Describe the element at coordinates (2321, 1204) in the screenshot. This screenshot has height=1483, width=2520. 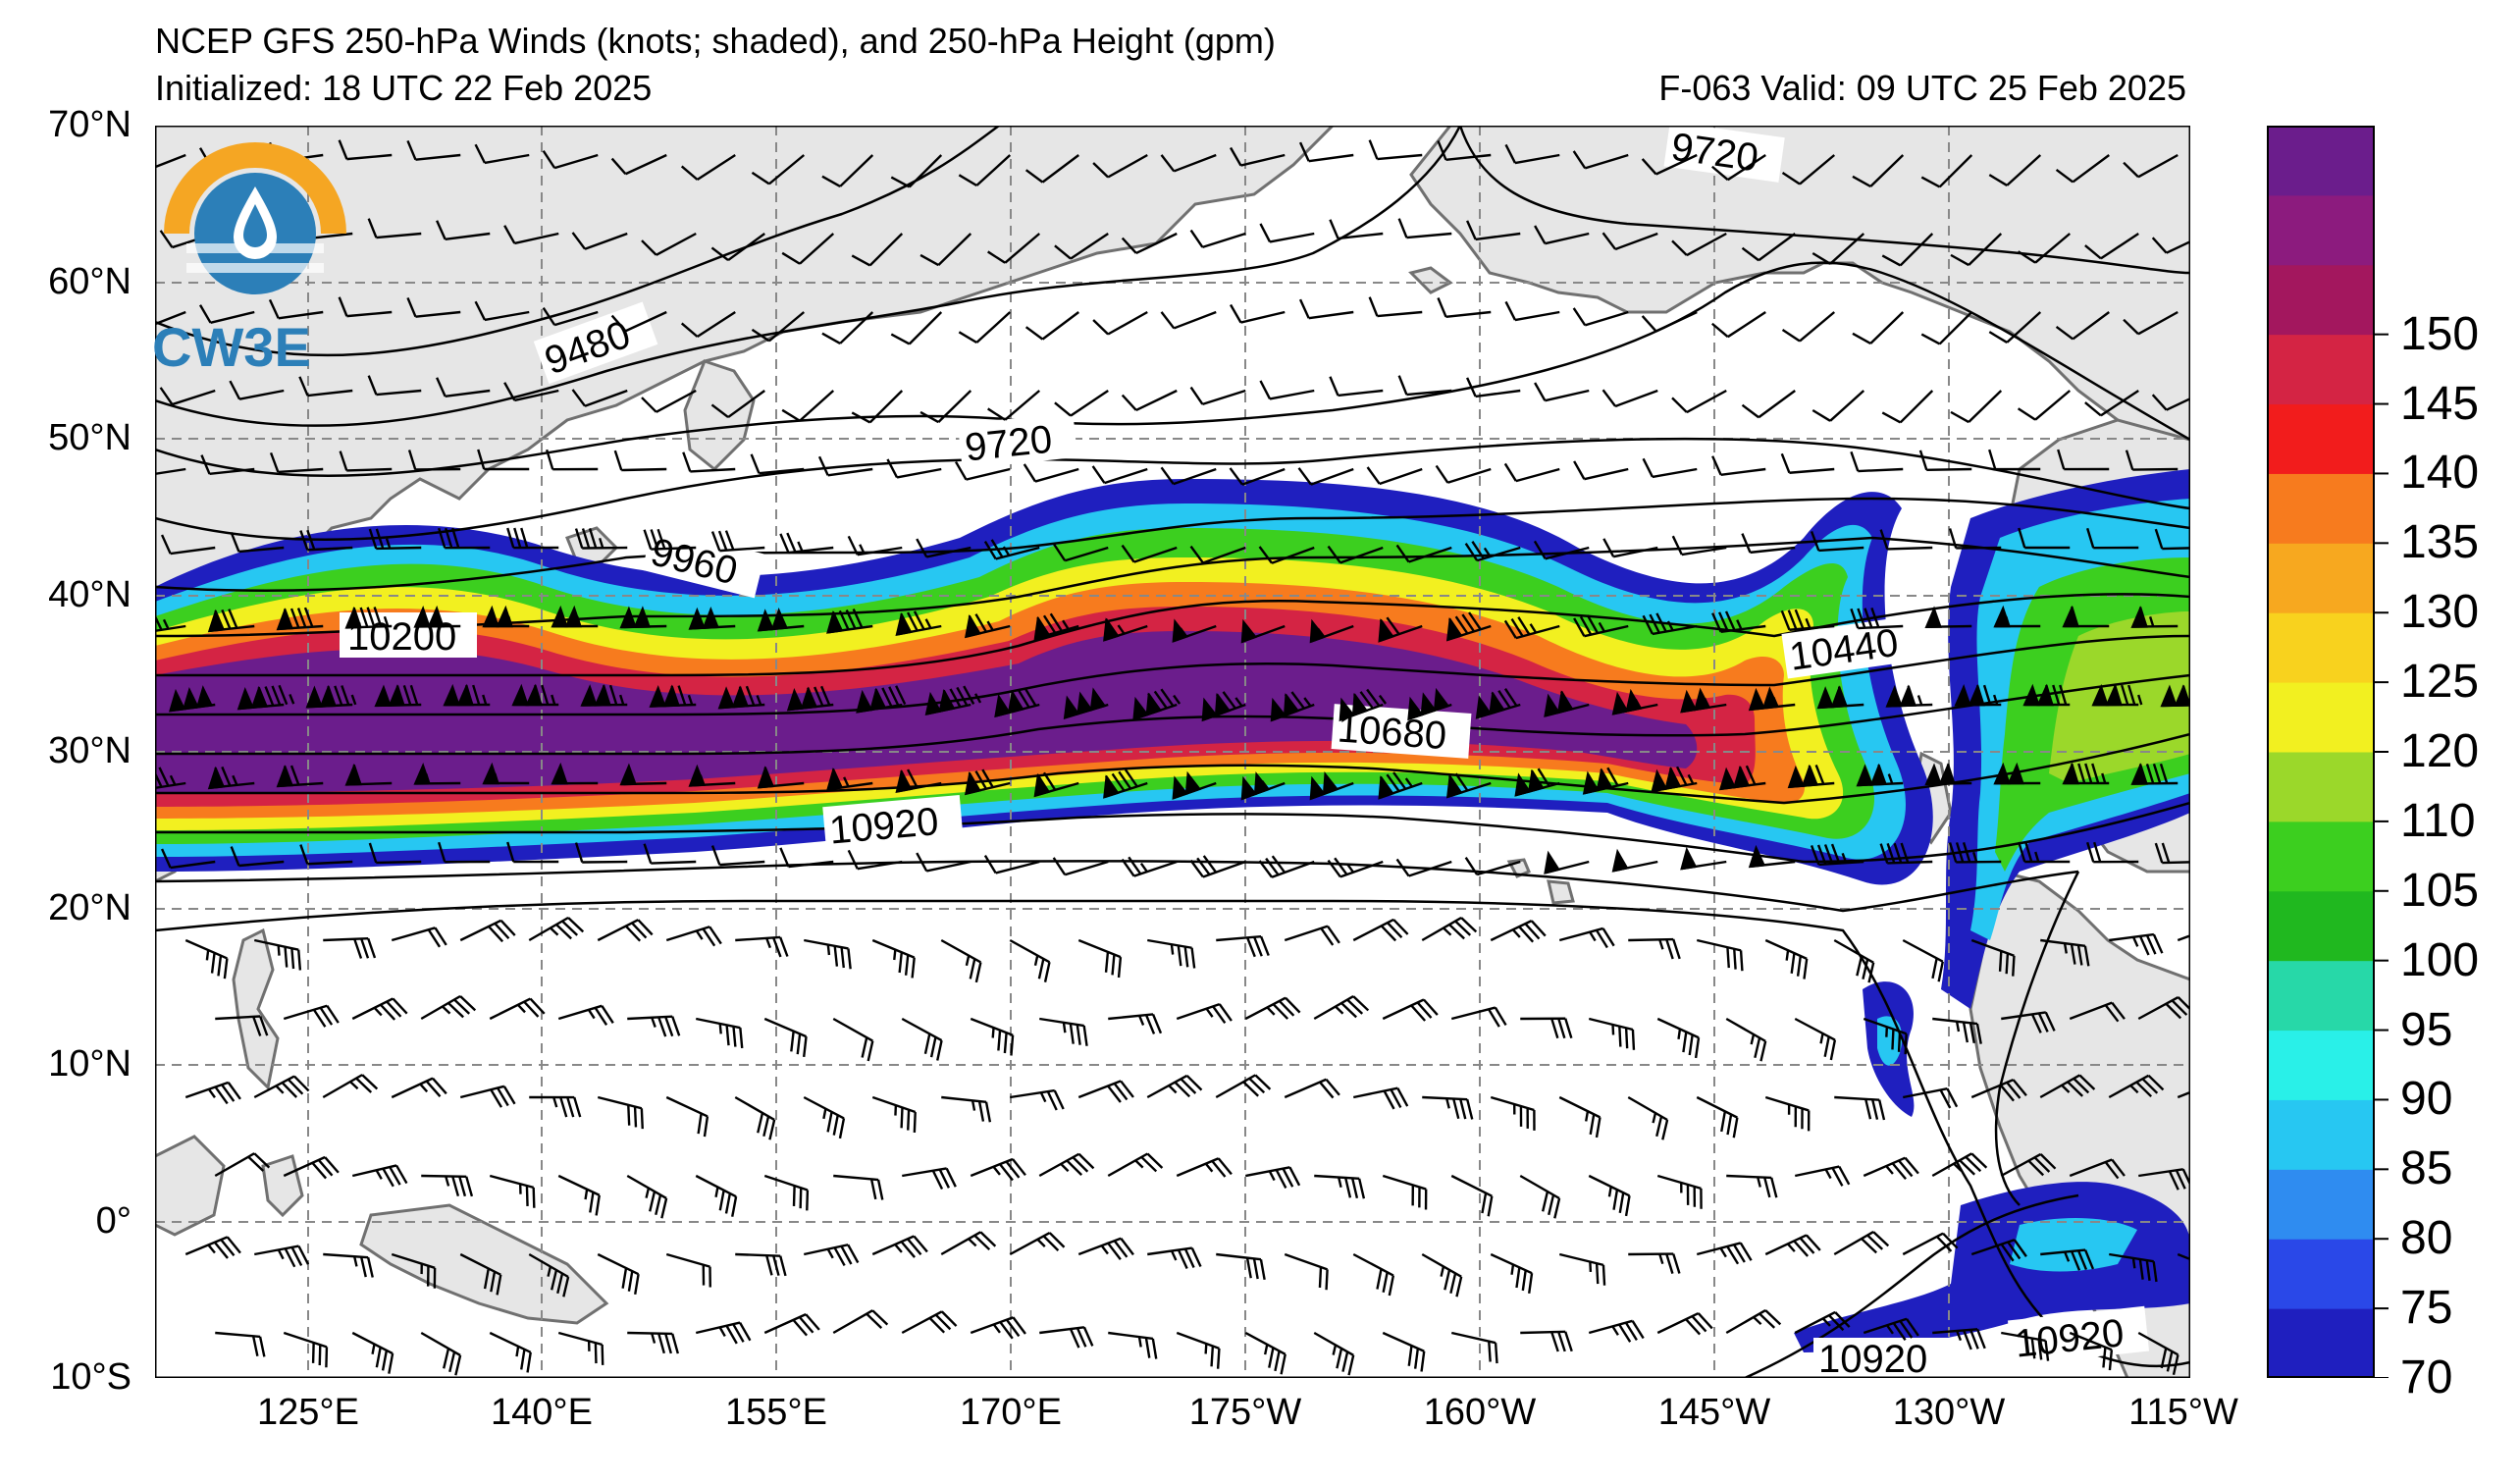
I see `colorbar-block` at that location.